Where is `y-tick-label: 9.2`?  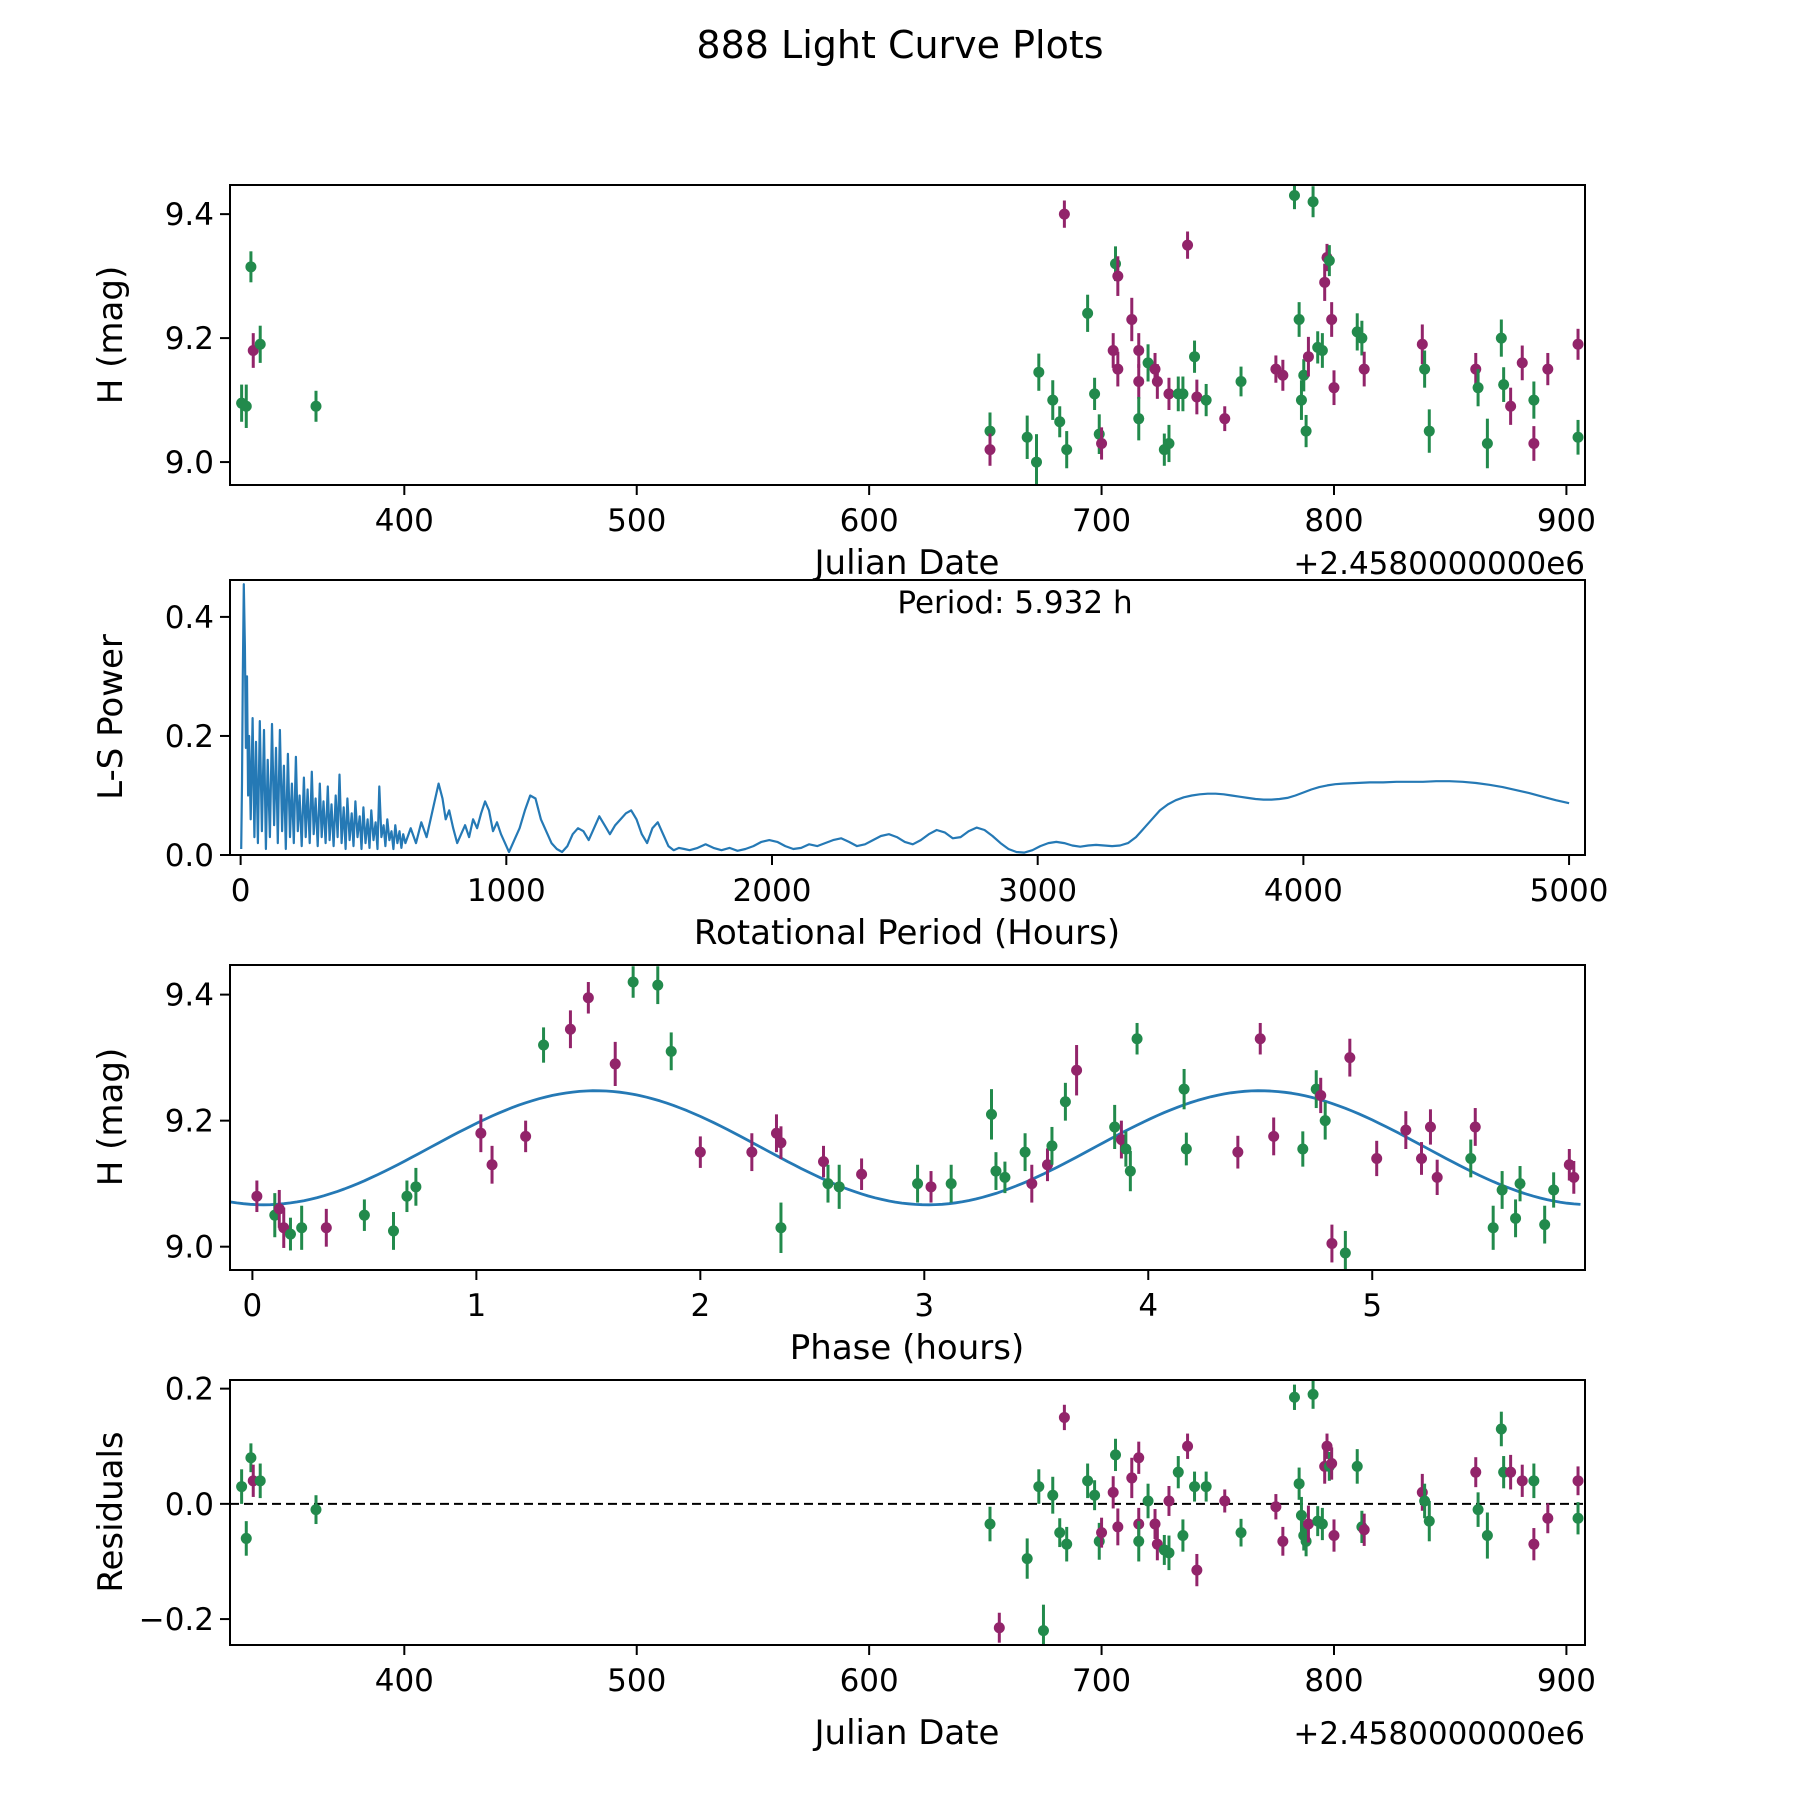
y-tick-label: 9.2 is located at coordinates (189, 1122).